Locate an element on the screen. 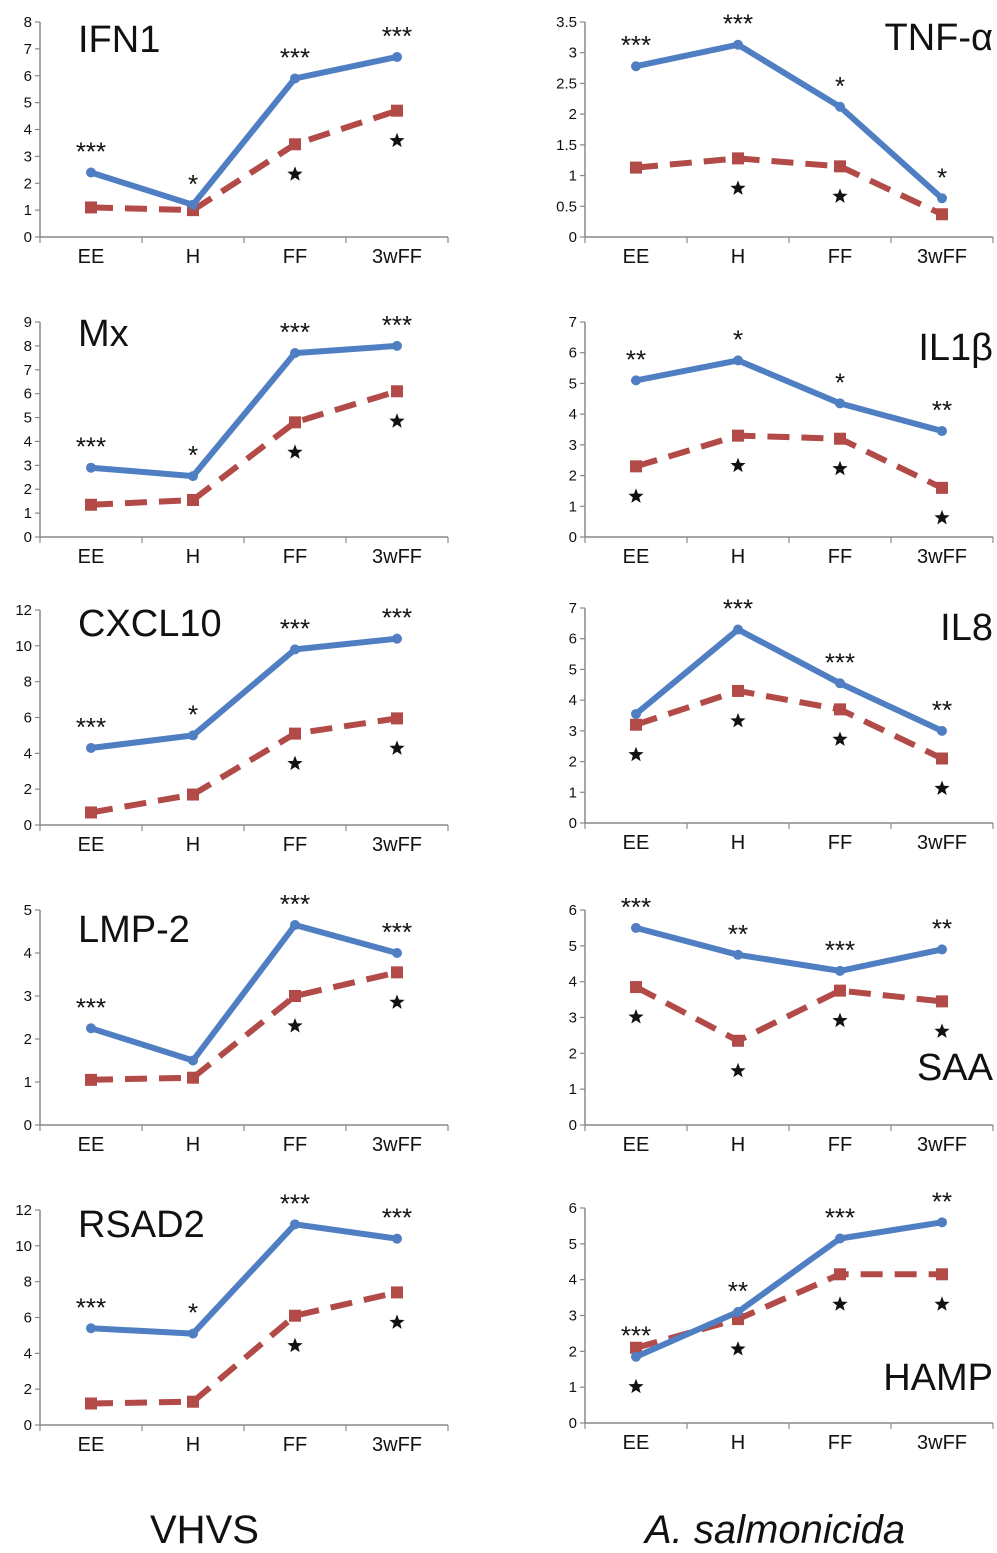  y-tick-label: 1.5 is located at coordinates (566, 145).